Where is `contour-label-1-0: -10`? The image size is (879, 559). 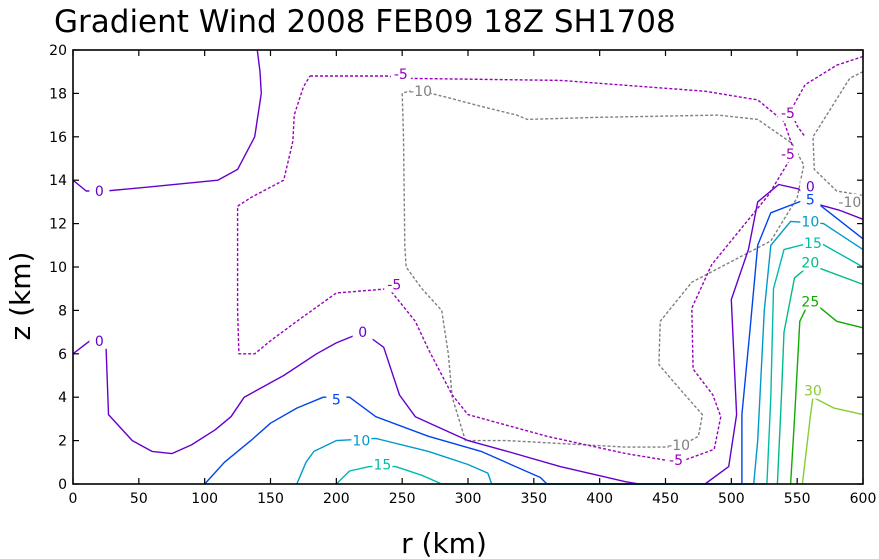
contour-label-1-0: -10 is located at coordinates (849, 203).